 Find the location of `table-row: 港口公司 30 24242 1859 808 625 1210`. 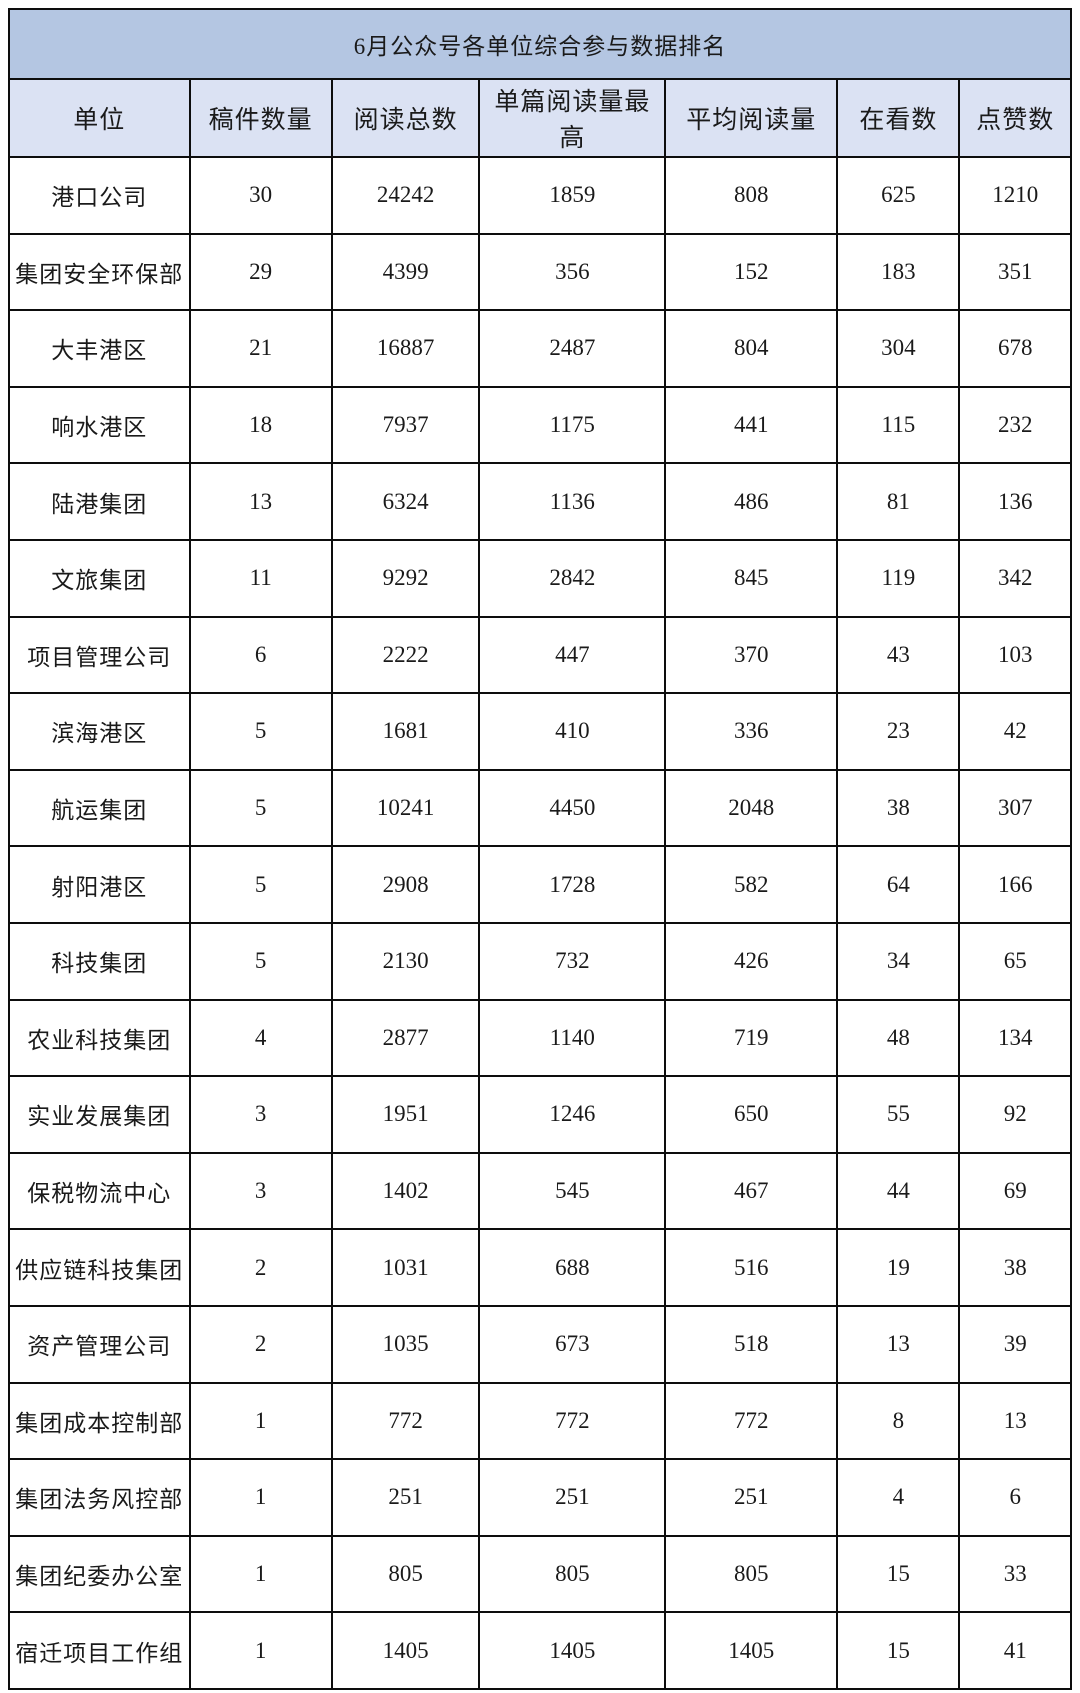

table-row: 港口公司 30 24242 1859 808 625 1210 is located at coordinates (540, 195).